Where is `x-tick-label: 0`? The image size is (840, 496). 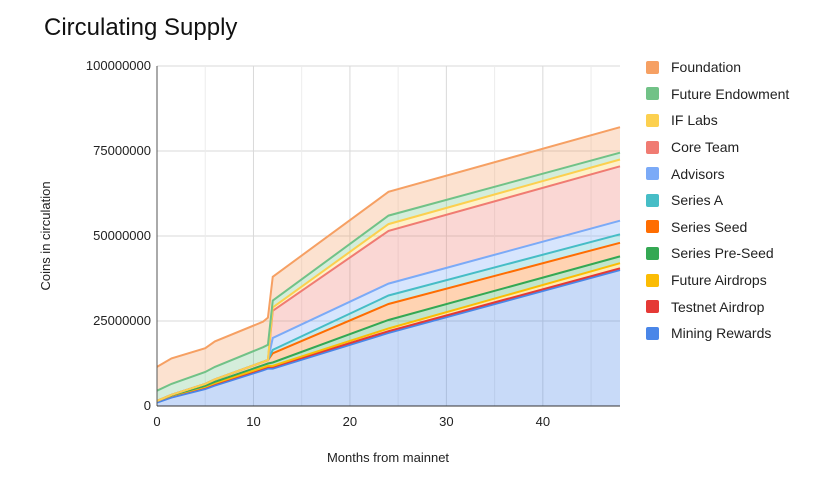
x-tick-label: 0 is located at coordinates (156, 421).